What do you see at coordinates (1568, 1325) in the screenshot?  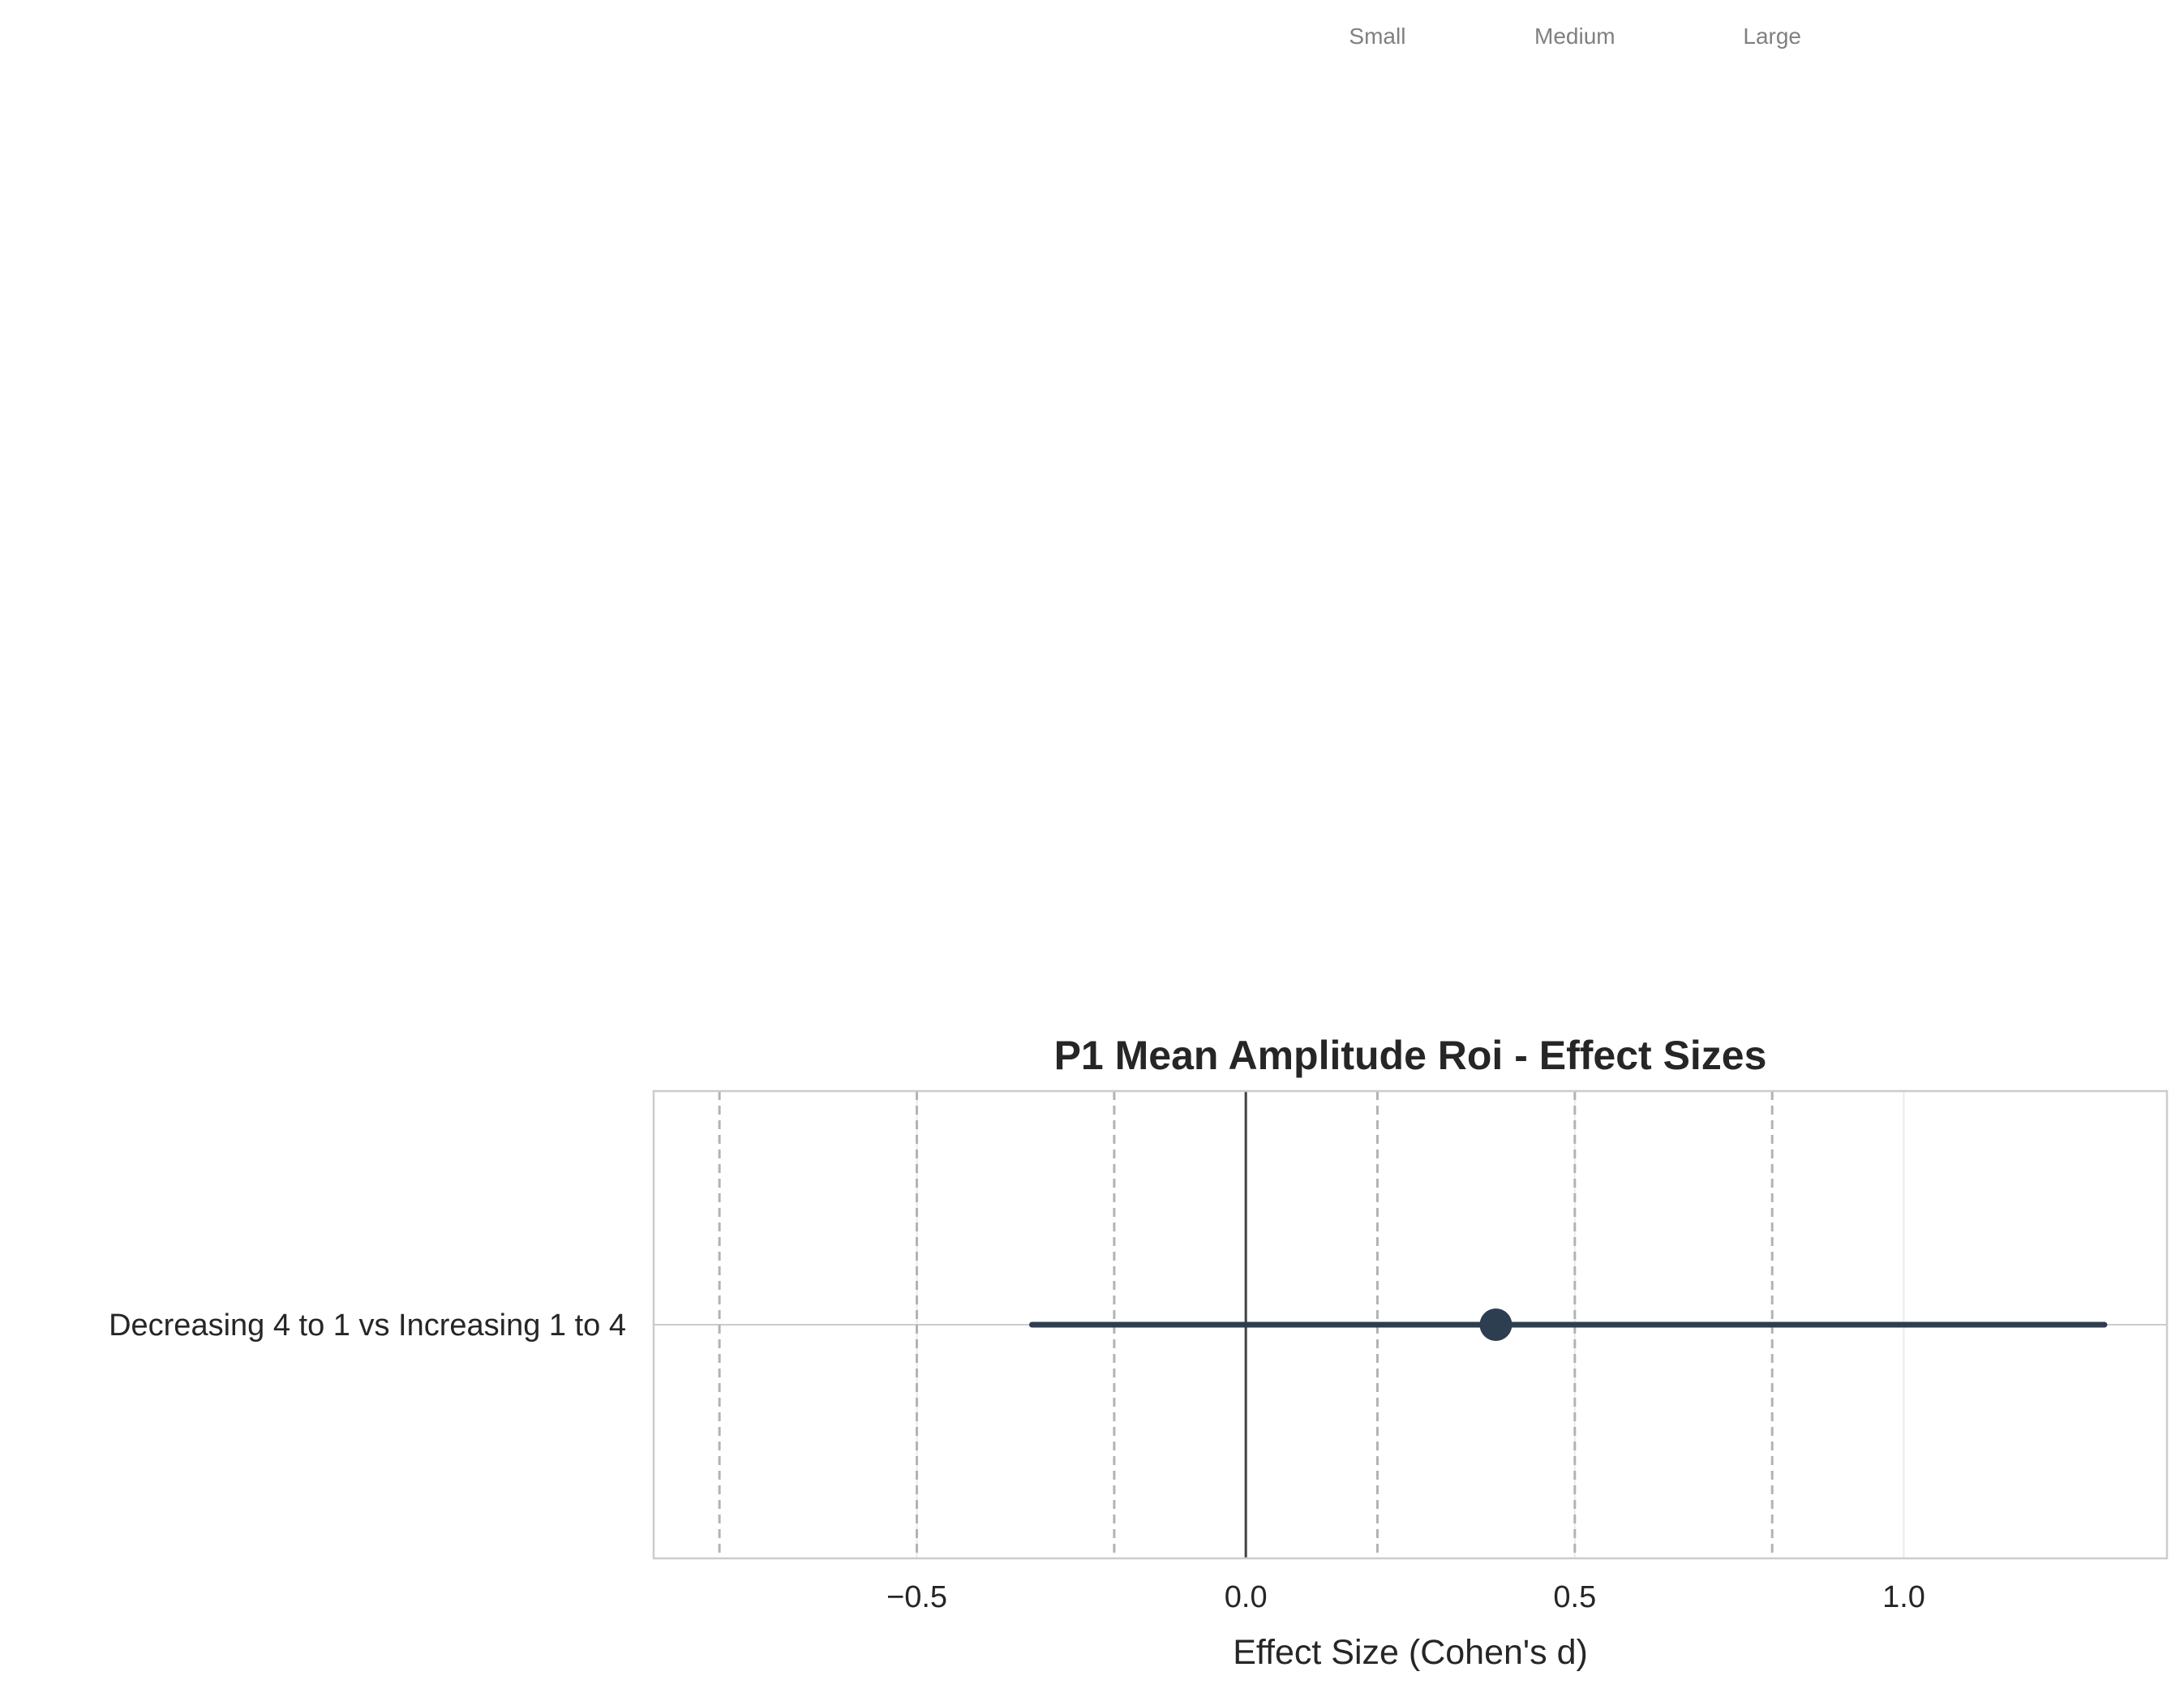 I see `data-layer` at bounding box center [1568, 1325].